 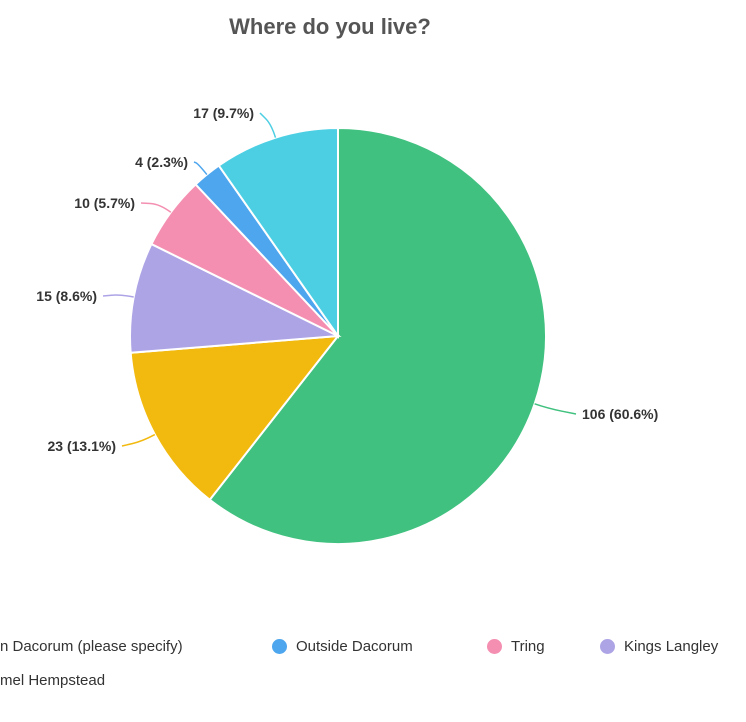 I want to click on legend-item: mel Hempstead, so click(x=52, y=680).